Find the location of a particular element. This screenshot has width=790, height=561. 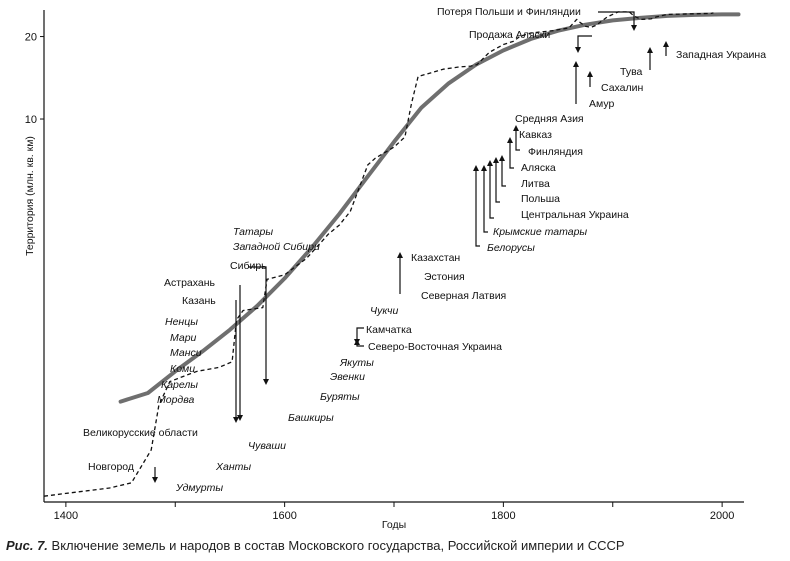

annotation-label: Удмурты is located at coordinates (199, 488).